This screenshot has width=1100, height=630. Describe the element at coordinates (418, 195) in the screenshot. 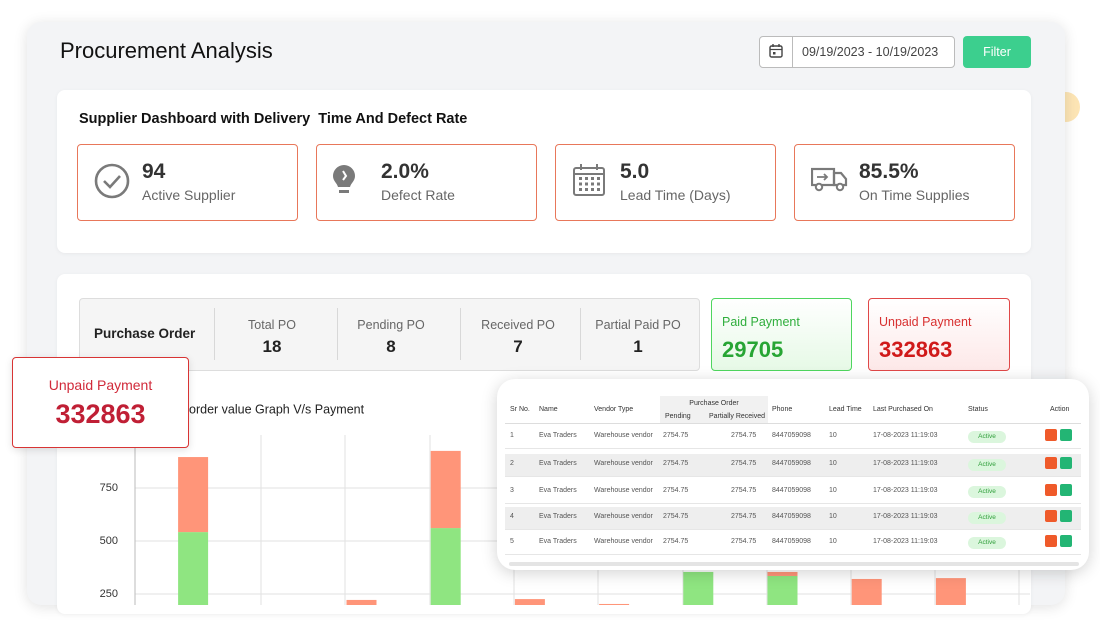

I see `kpi-label: Defect Rate` at that location.